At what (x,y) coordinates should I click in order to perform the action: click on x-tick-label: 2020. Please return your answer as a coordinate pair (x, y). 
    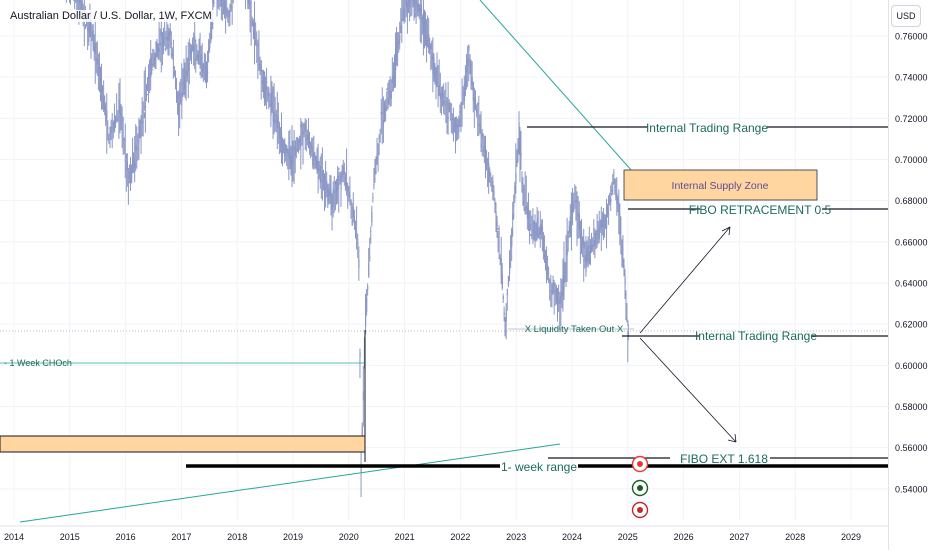
    Looking at the image, I should click on (349, 537).